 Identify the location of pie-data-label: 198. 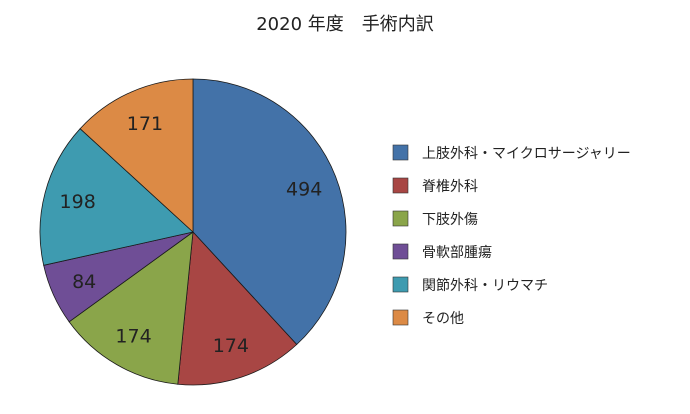
(78, 202).